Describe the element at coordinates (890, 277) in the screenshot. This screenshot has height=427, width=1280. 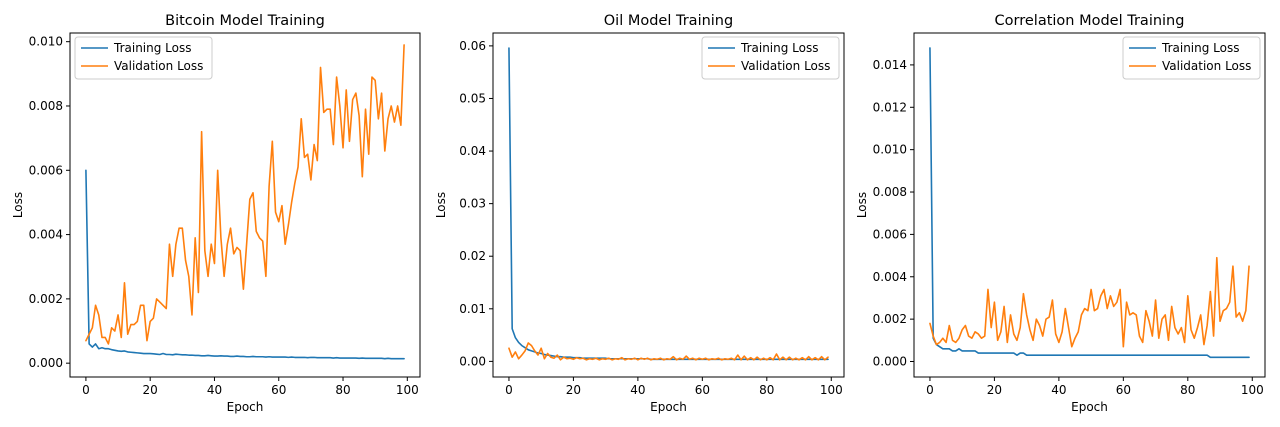
I see `chart-3-y-tick-label: 0.004` at that location.